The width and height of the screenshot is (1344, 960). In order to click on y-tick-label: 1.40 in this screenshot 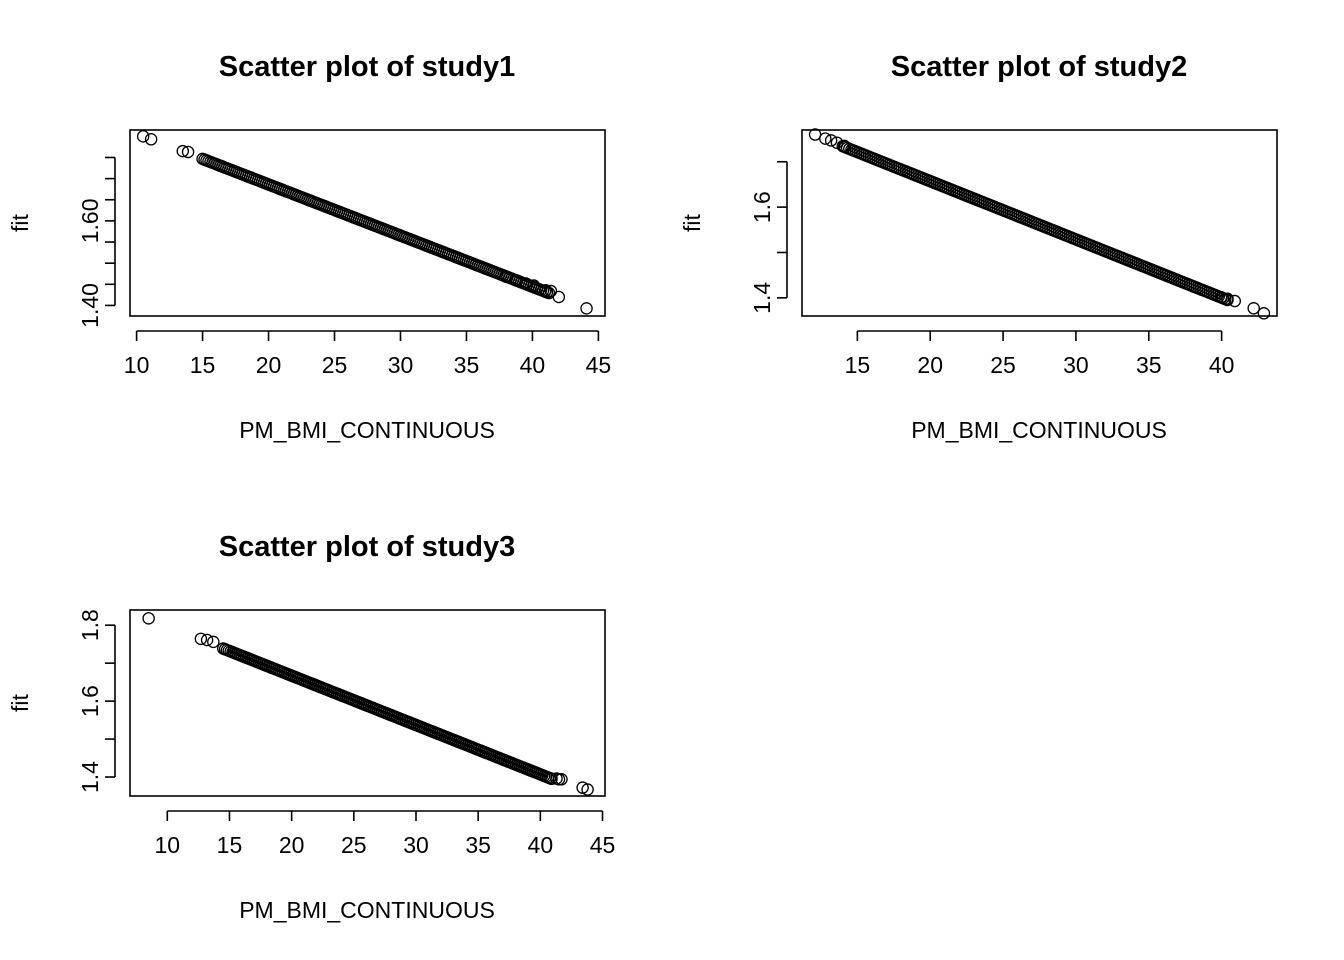, I will do `click(90, 305)`.